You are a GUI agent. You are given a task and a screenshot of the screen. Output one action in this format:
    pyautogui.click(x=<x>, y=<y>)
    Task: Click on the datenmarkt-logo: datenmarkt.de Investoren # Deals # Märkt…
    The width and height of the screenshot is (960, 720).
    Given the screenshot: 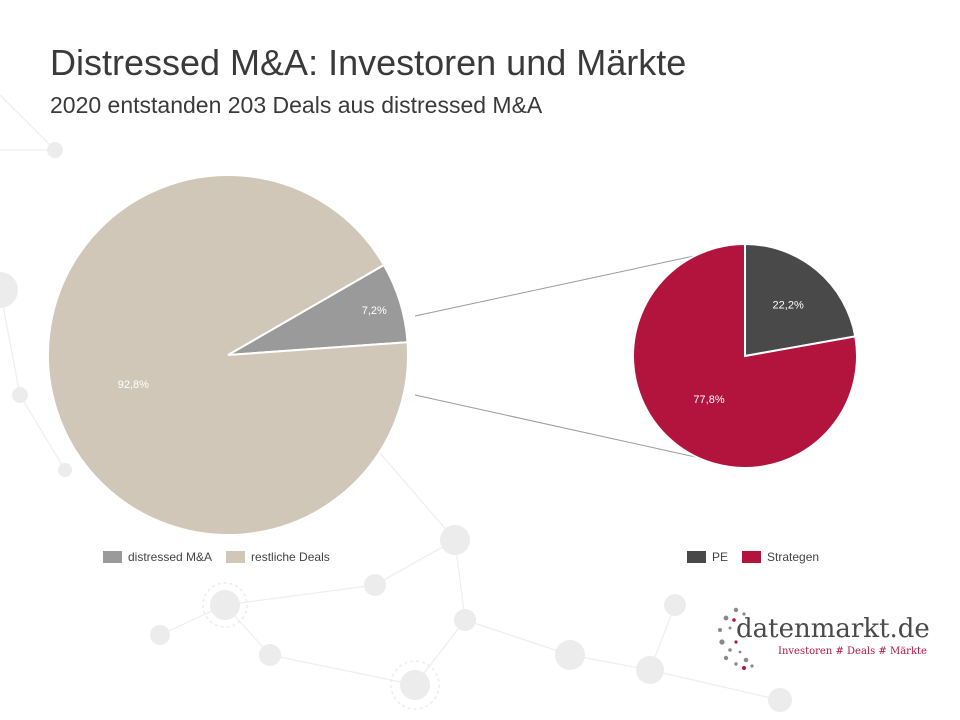 What is the action you would take?
    pyautogui.click(x=823, y=641)
    